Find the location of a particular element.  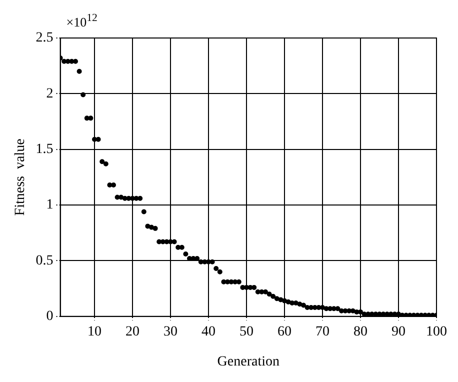

y-tick-label: 1.5 is located at coordinates (45, 150).